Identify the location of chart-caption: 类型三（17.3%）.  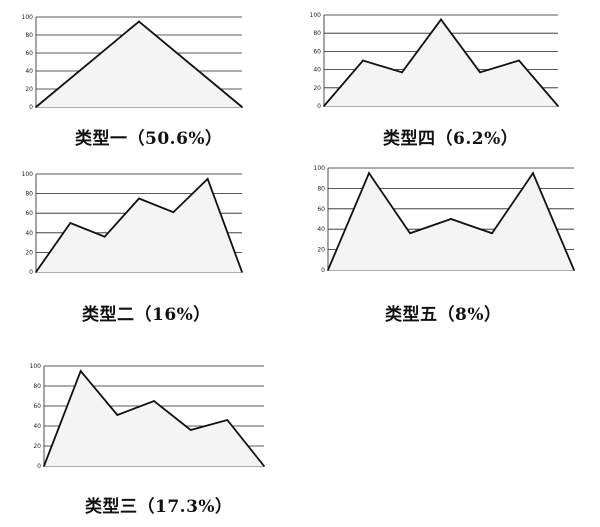
(159, 507).